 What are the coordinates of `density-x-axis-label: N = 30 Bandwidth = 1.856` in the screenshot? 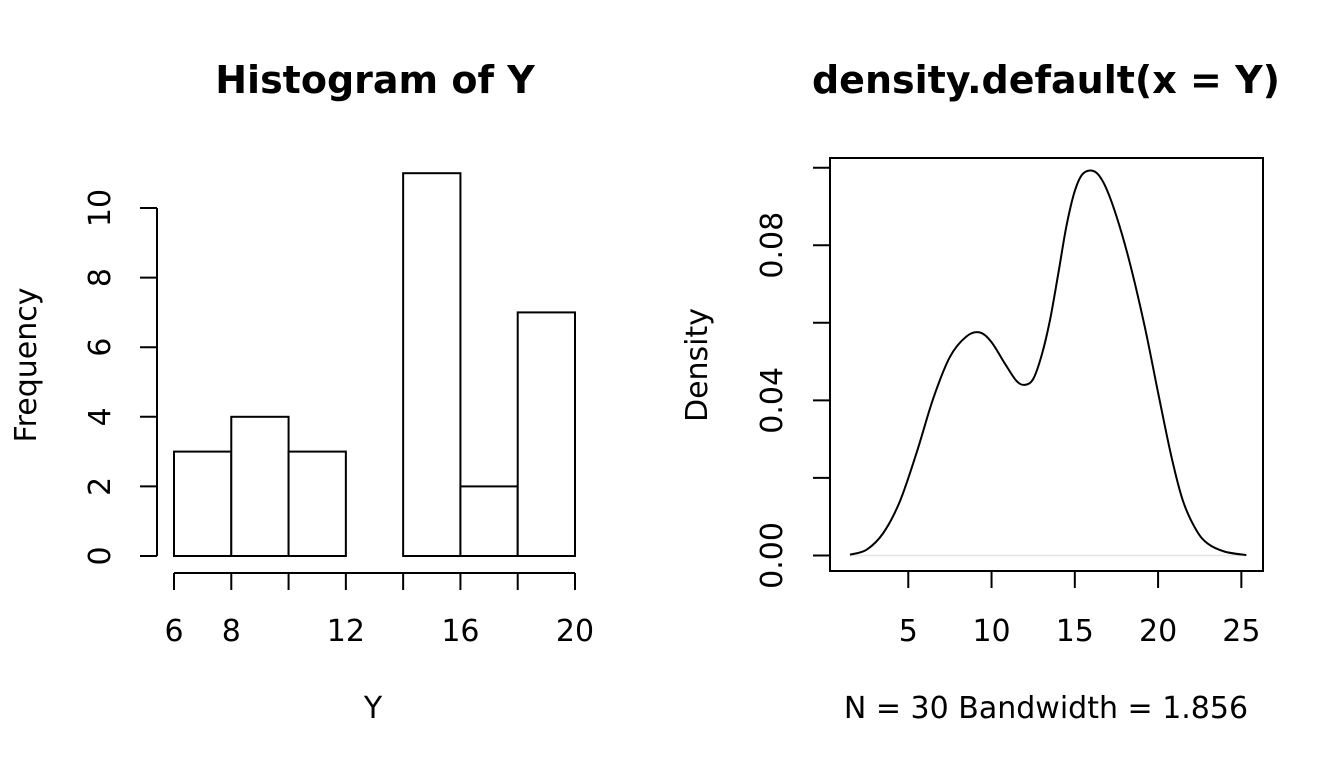 It's located at (1046, 708).